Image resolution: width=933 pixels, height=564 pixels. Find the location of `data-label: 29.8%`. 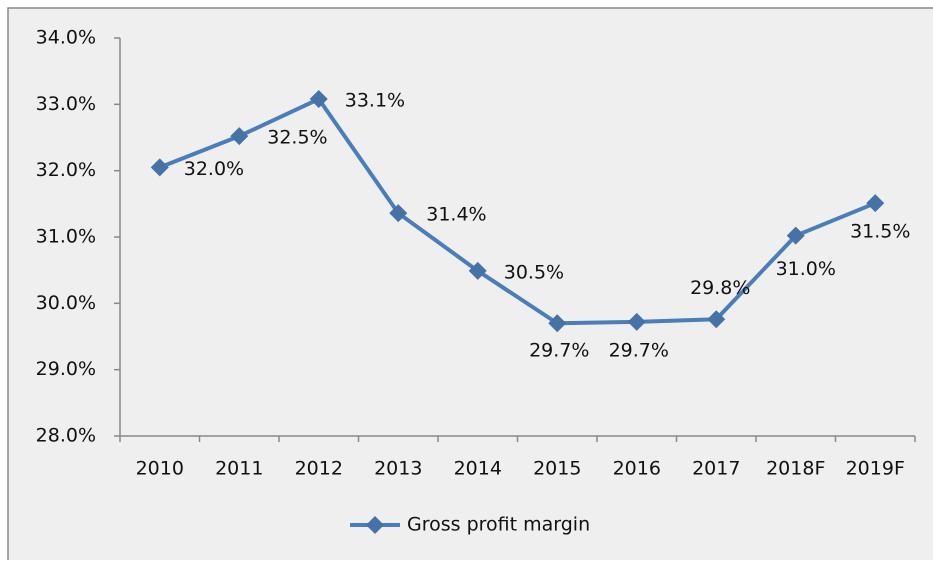

data-label: 29.8% is located at coordinates (720, 288).